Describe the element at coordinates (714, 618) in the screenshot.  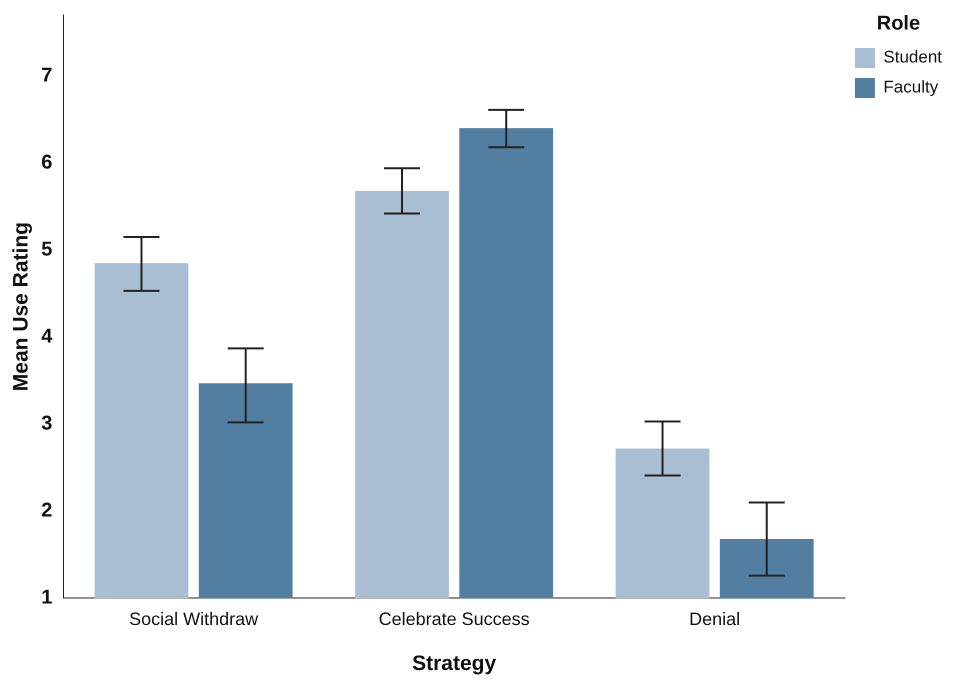
I see `x-tick-label: Denial` at that location.